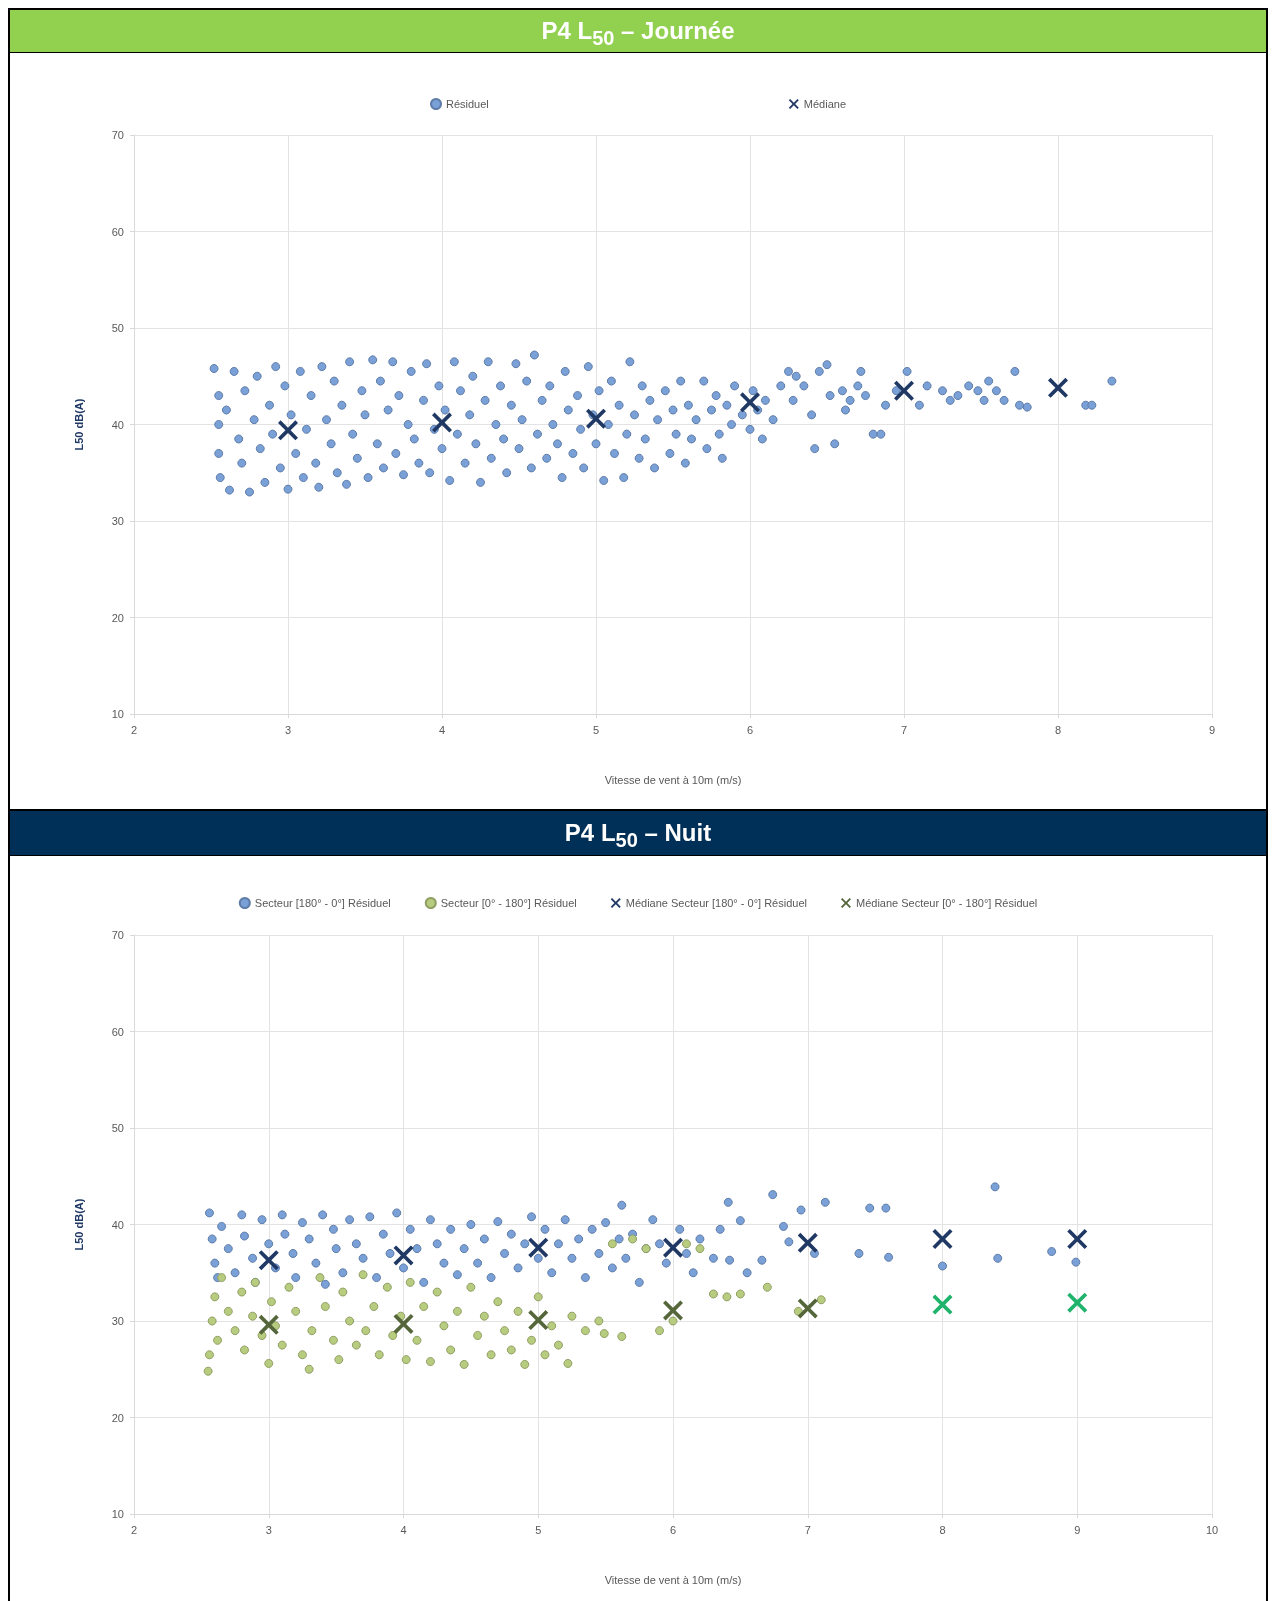 Image resolution: width=1276 pixels, height=1601 pixels. I want to click on legend-label: Secteur [180° - 0°] Résiduel, so click(322, 903).